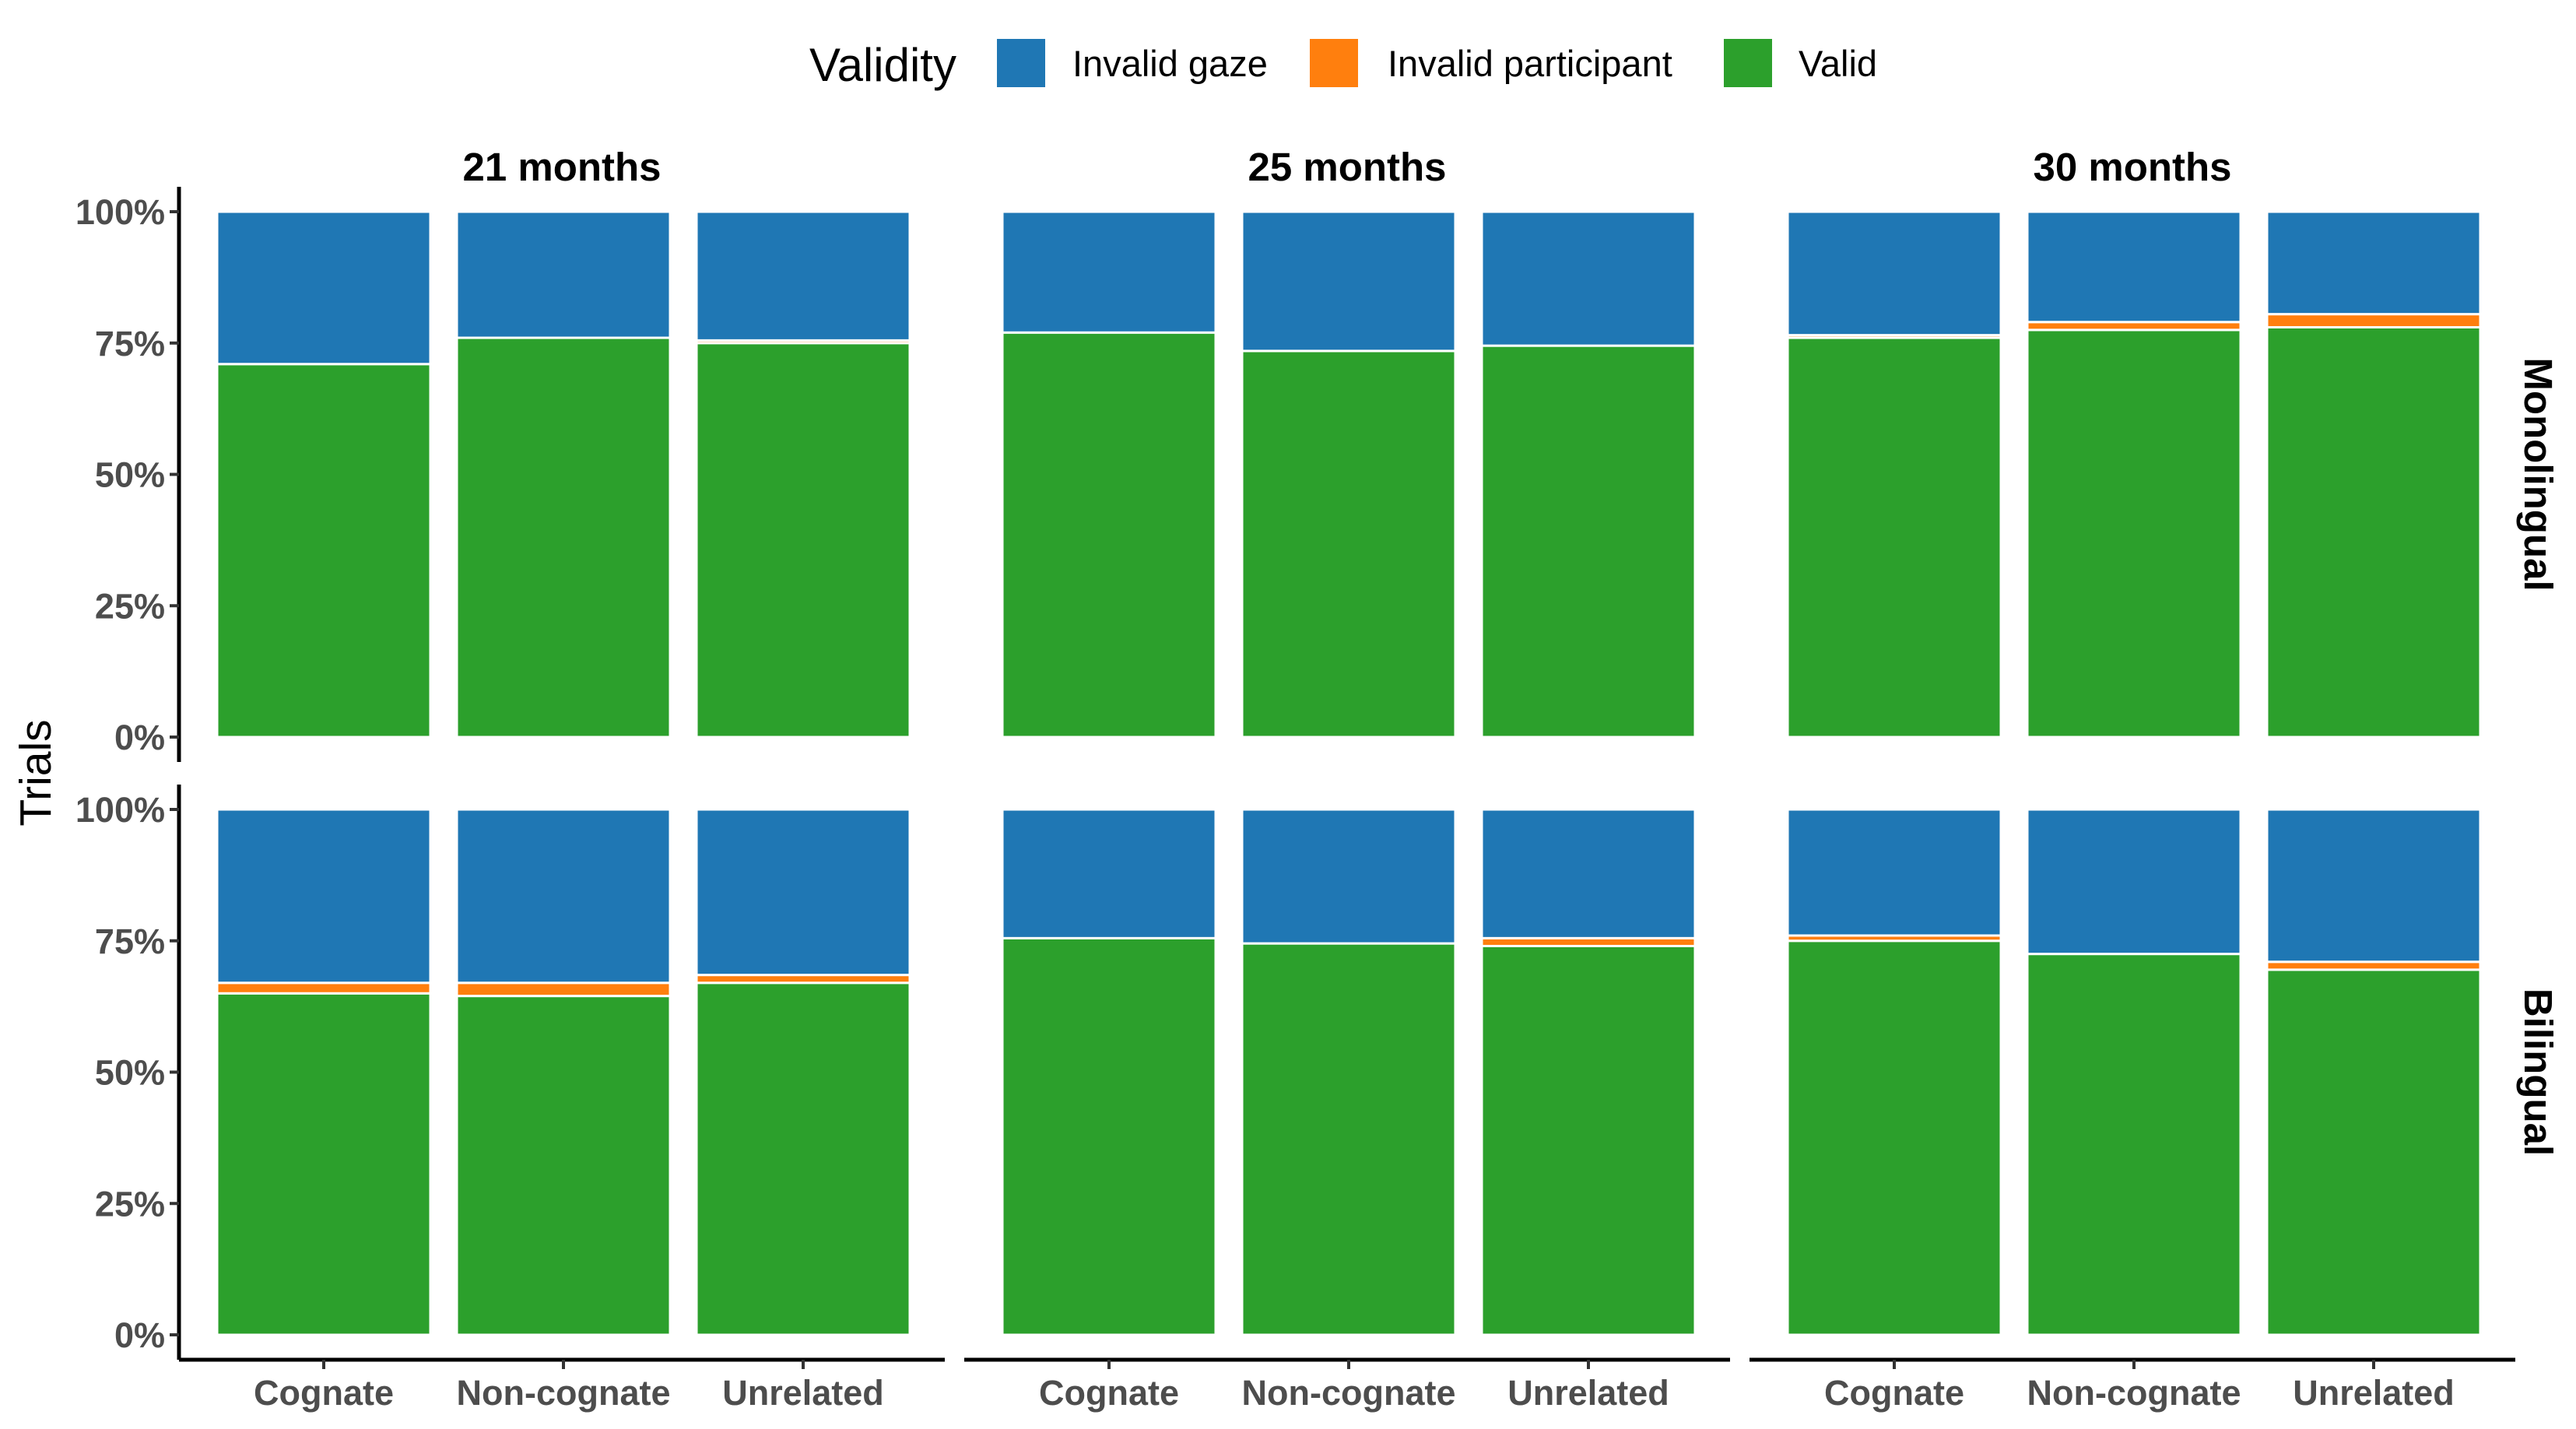  What do you see at coordinates (2538, 474) in the screenshot?
I see `facet-row-title: Monolingual` at bounding box center [2538, 474].